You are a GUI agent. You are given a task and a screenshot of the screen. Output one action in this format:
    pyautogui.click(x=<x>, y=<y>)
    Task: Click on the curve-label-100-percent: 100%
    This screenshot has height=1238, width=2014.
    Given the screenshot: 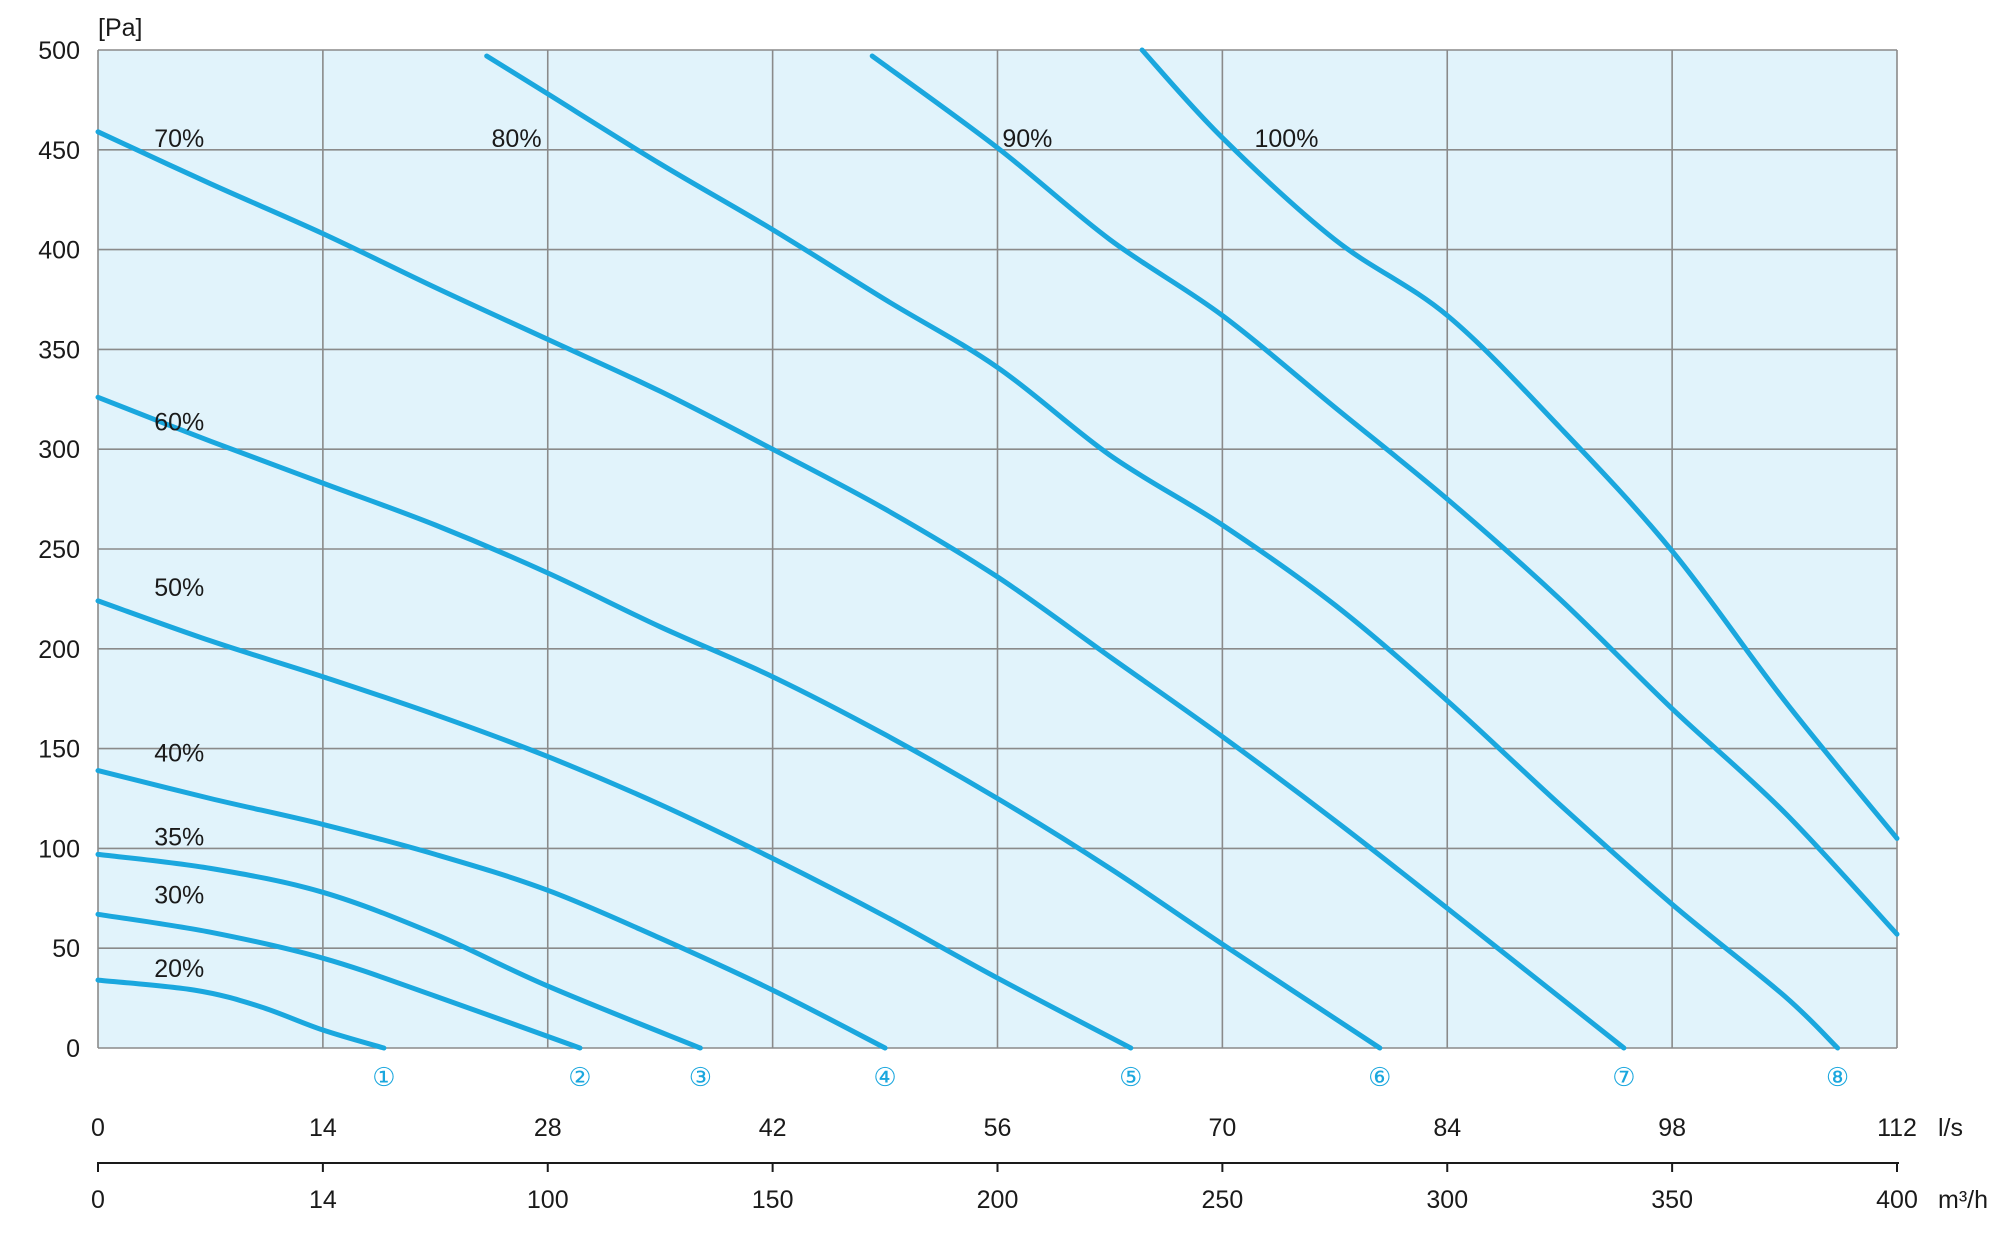 What is the action you would take?
    pyautogui.click(x=1287, y=139)
    